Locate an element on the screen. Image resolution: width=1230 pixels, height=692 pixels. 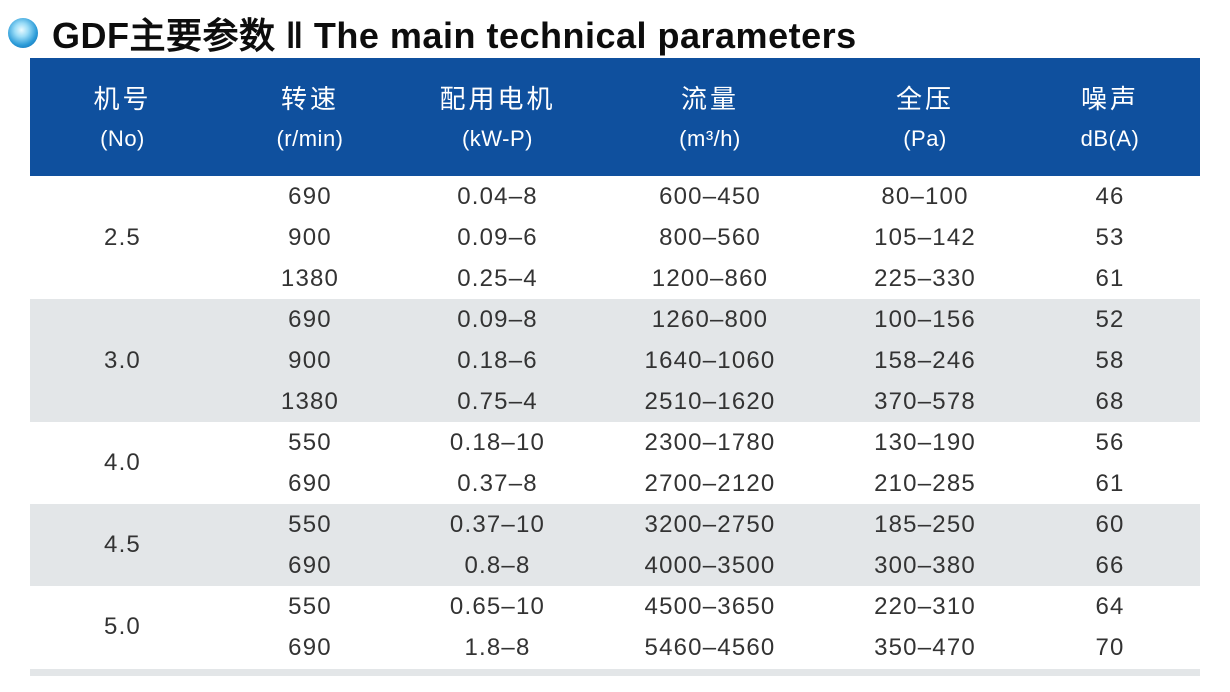
cell-flow: 2700–2120 is located at coordinates (710, 483).